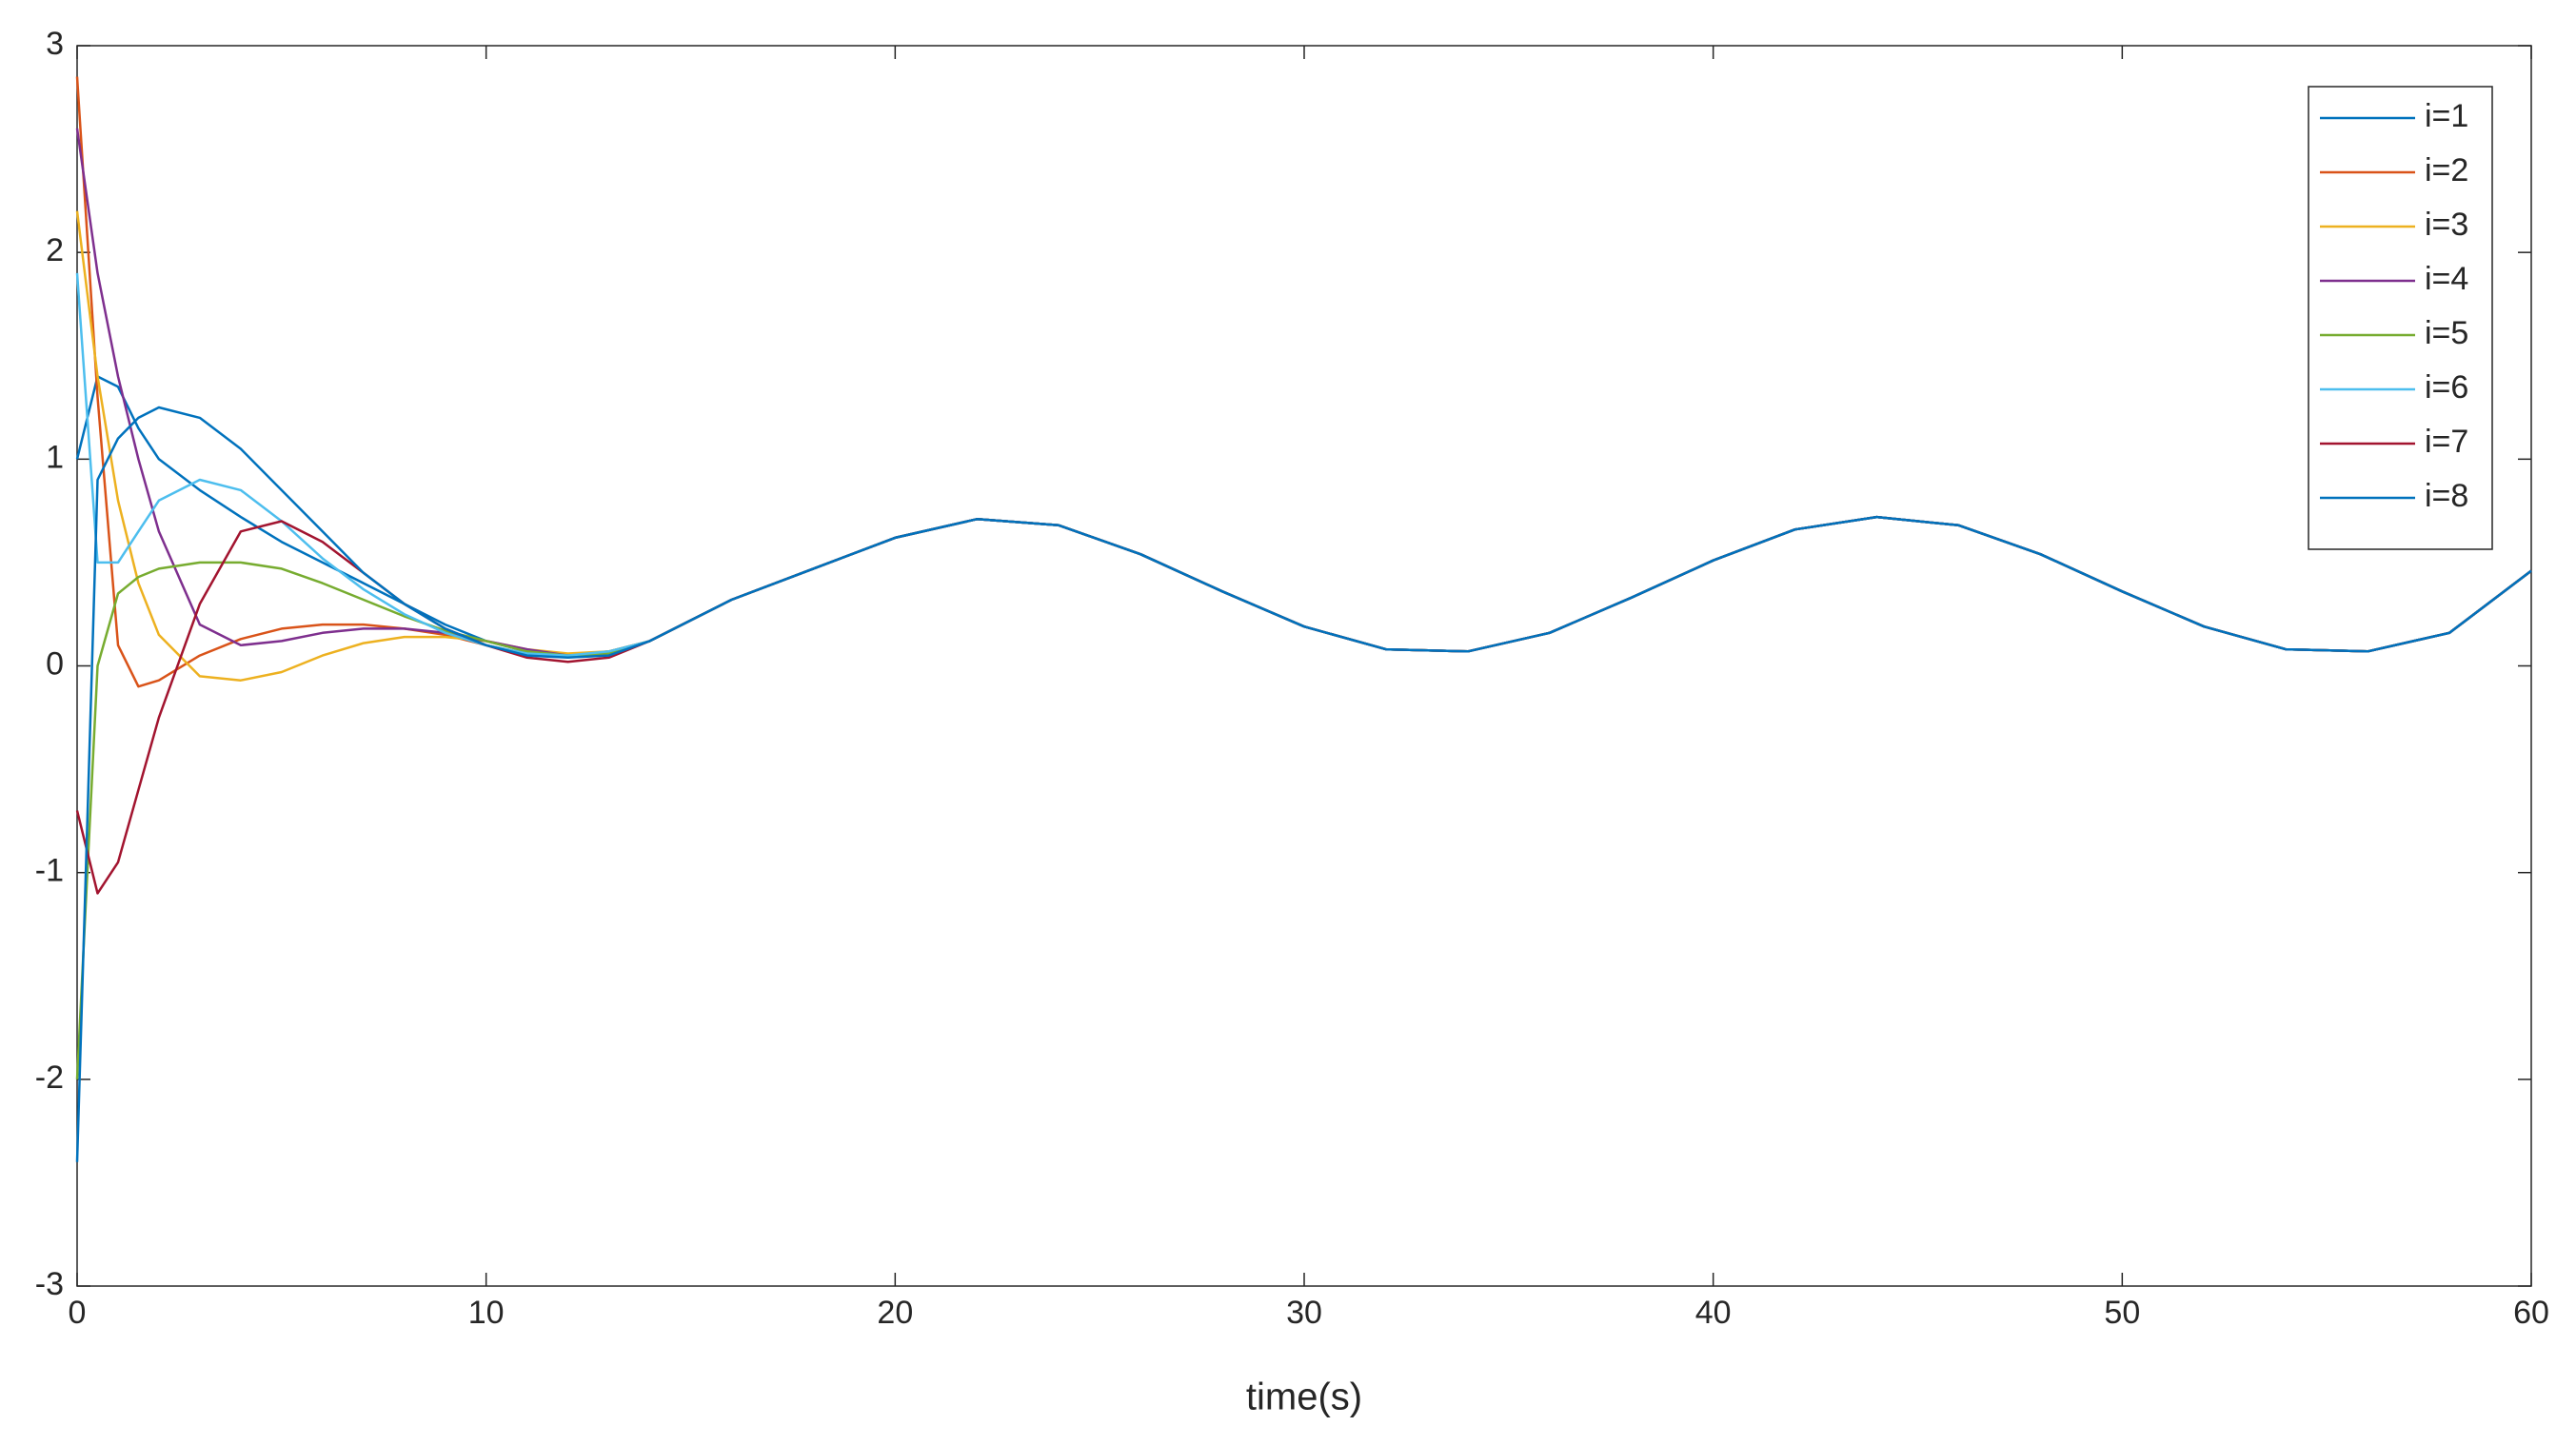 The width and height of the screenshot is (2576, 1446). What do you see at coordinates (1304, 1313) in the screenshot?
I see `x-tick-label: 30` at bounding box center [1304, 1313].